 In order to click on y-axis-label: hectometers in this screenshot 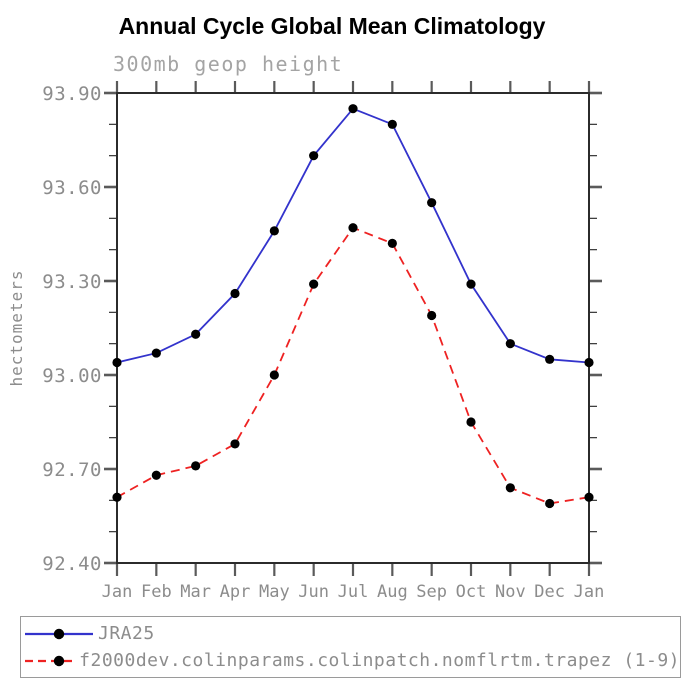, I will do `click(16, 328)`.